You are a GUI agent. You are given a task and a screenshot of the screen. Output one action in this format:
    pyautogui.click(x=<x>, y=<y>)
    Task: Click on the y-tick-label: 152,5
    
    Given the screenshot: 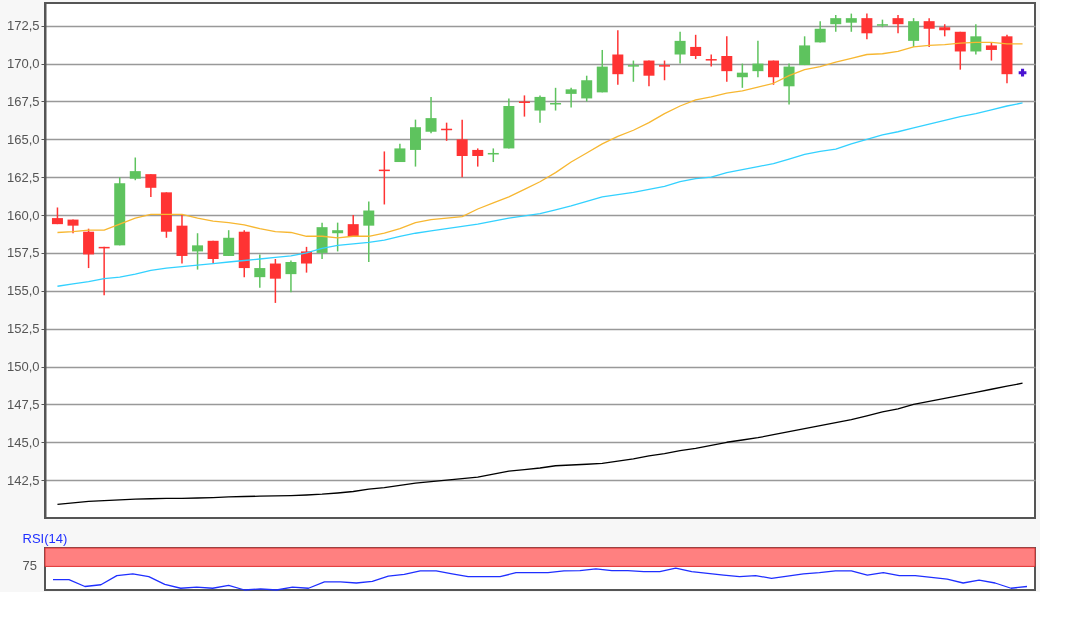 What is the action you would take?
    pyautogui.click(x=23, y=329)
    